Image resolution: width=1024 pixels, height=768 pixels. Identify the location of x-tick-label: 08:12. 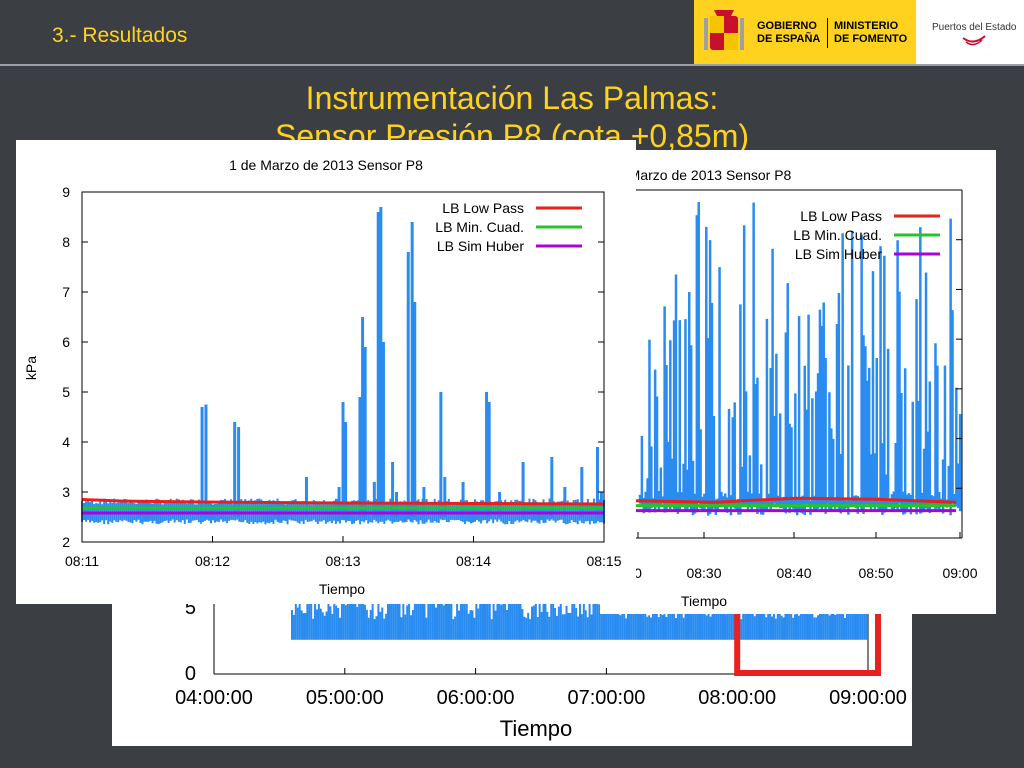
(212, 561).